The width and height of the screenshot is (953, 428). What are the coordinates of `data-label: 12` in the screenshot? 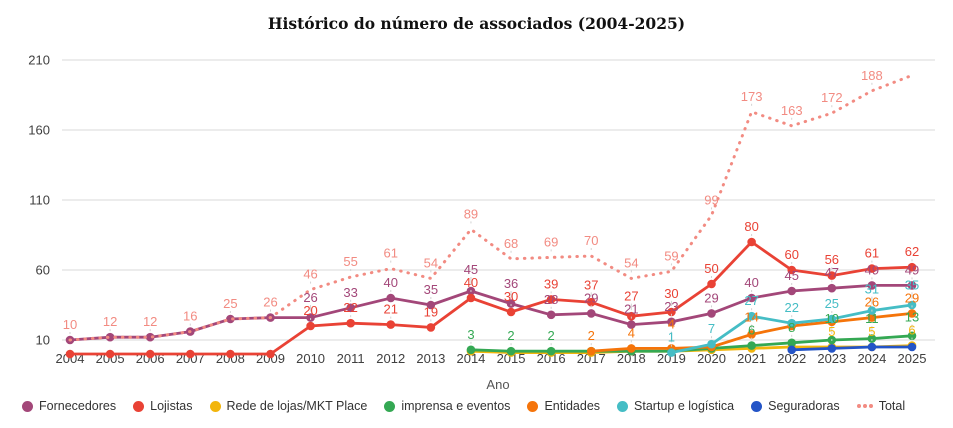 It's located at (110, 321).